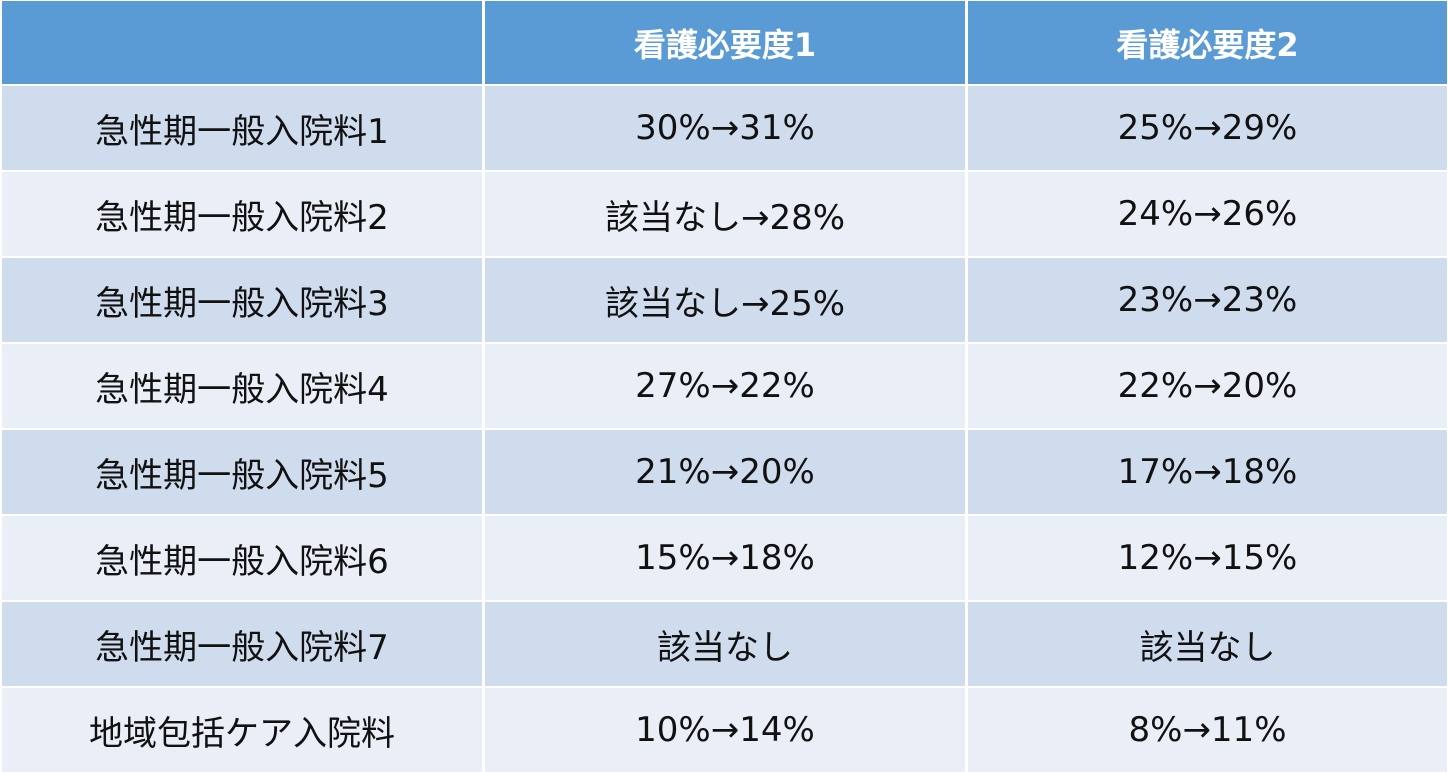  Describe the element at coordinates (1207, 300) in the screenshot. I see `table-cell: 23%→23%` at that location.